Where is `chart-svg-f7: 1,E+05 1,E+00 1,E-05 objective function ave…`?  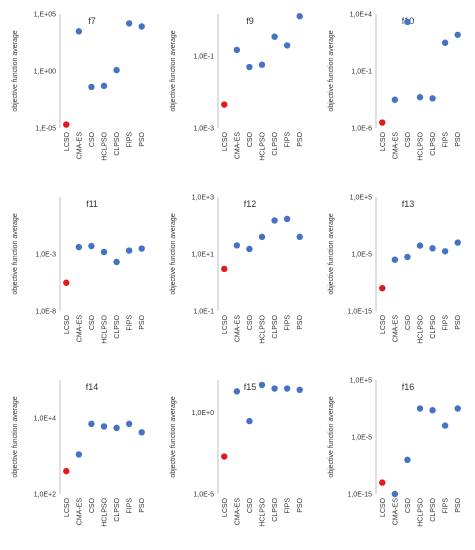
chart-svg-f7: 1,E+05 1,E+00 1,E-05 objective function ave… is located at coordinates (79, 86).